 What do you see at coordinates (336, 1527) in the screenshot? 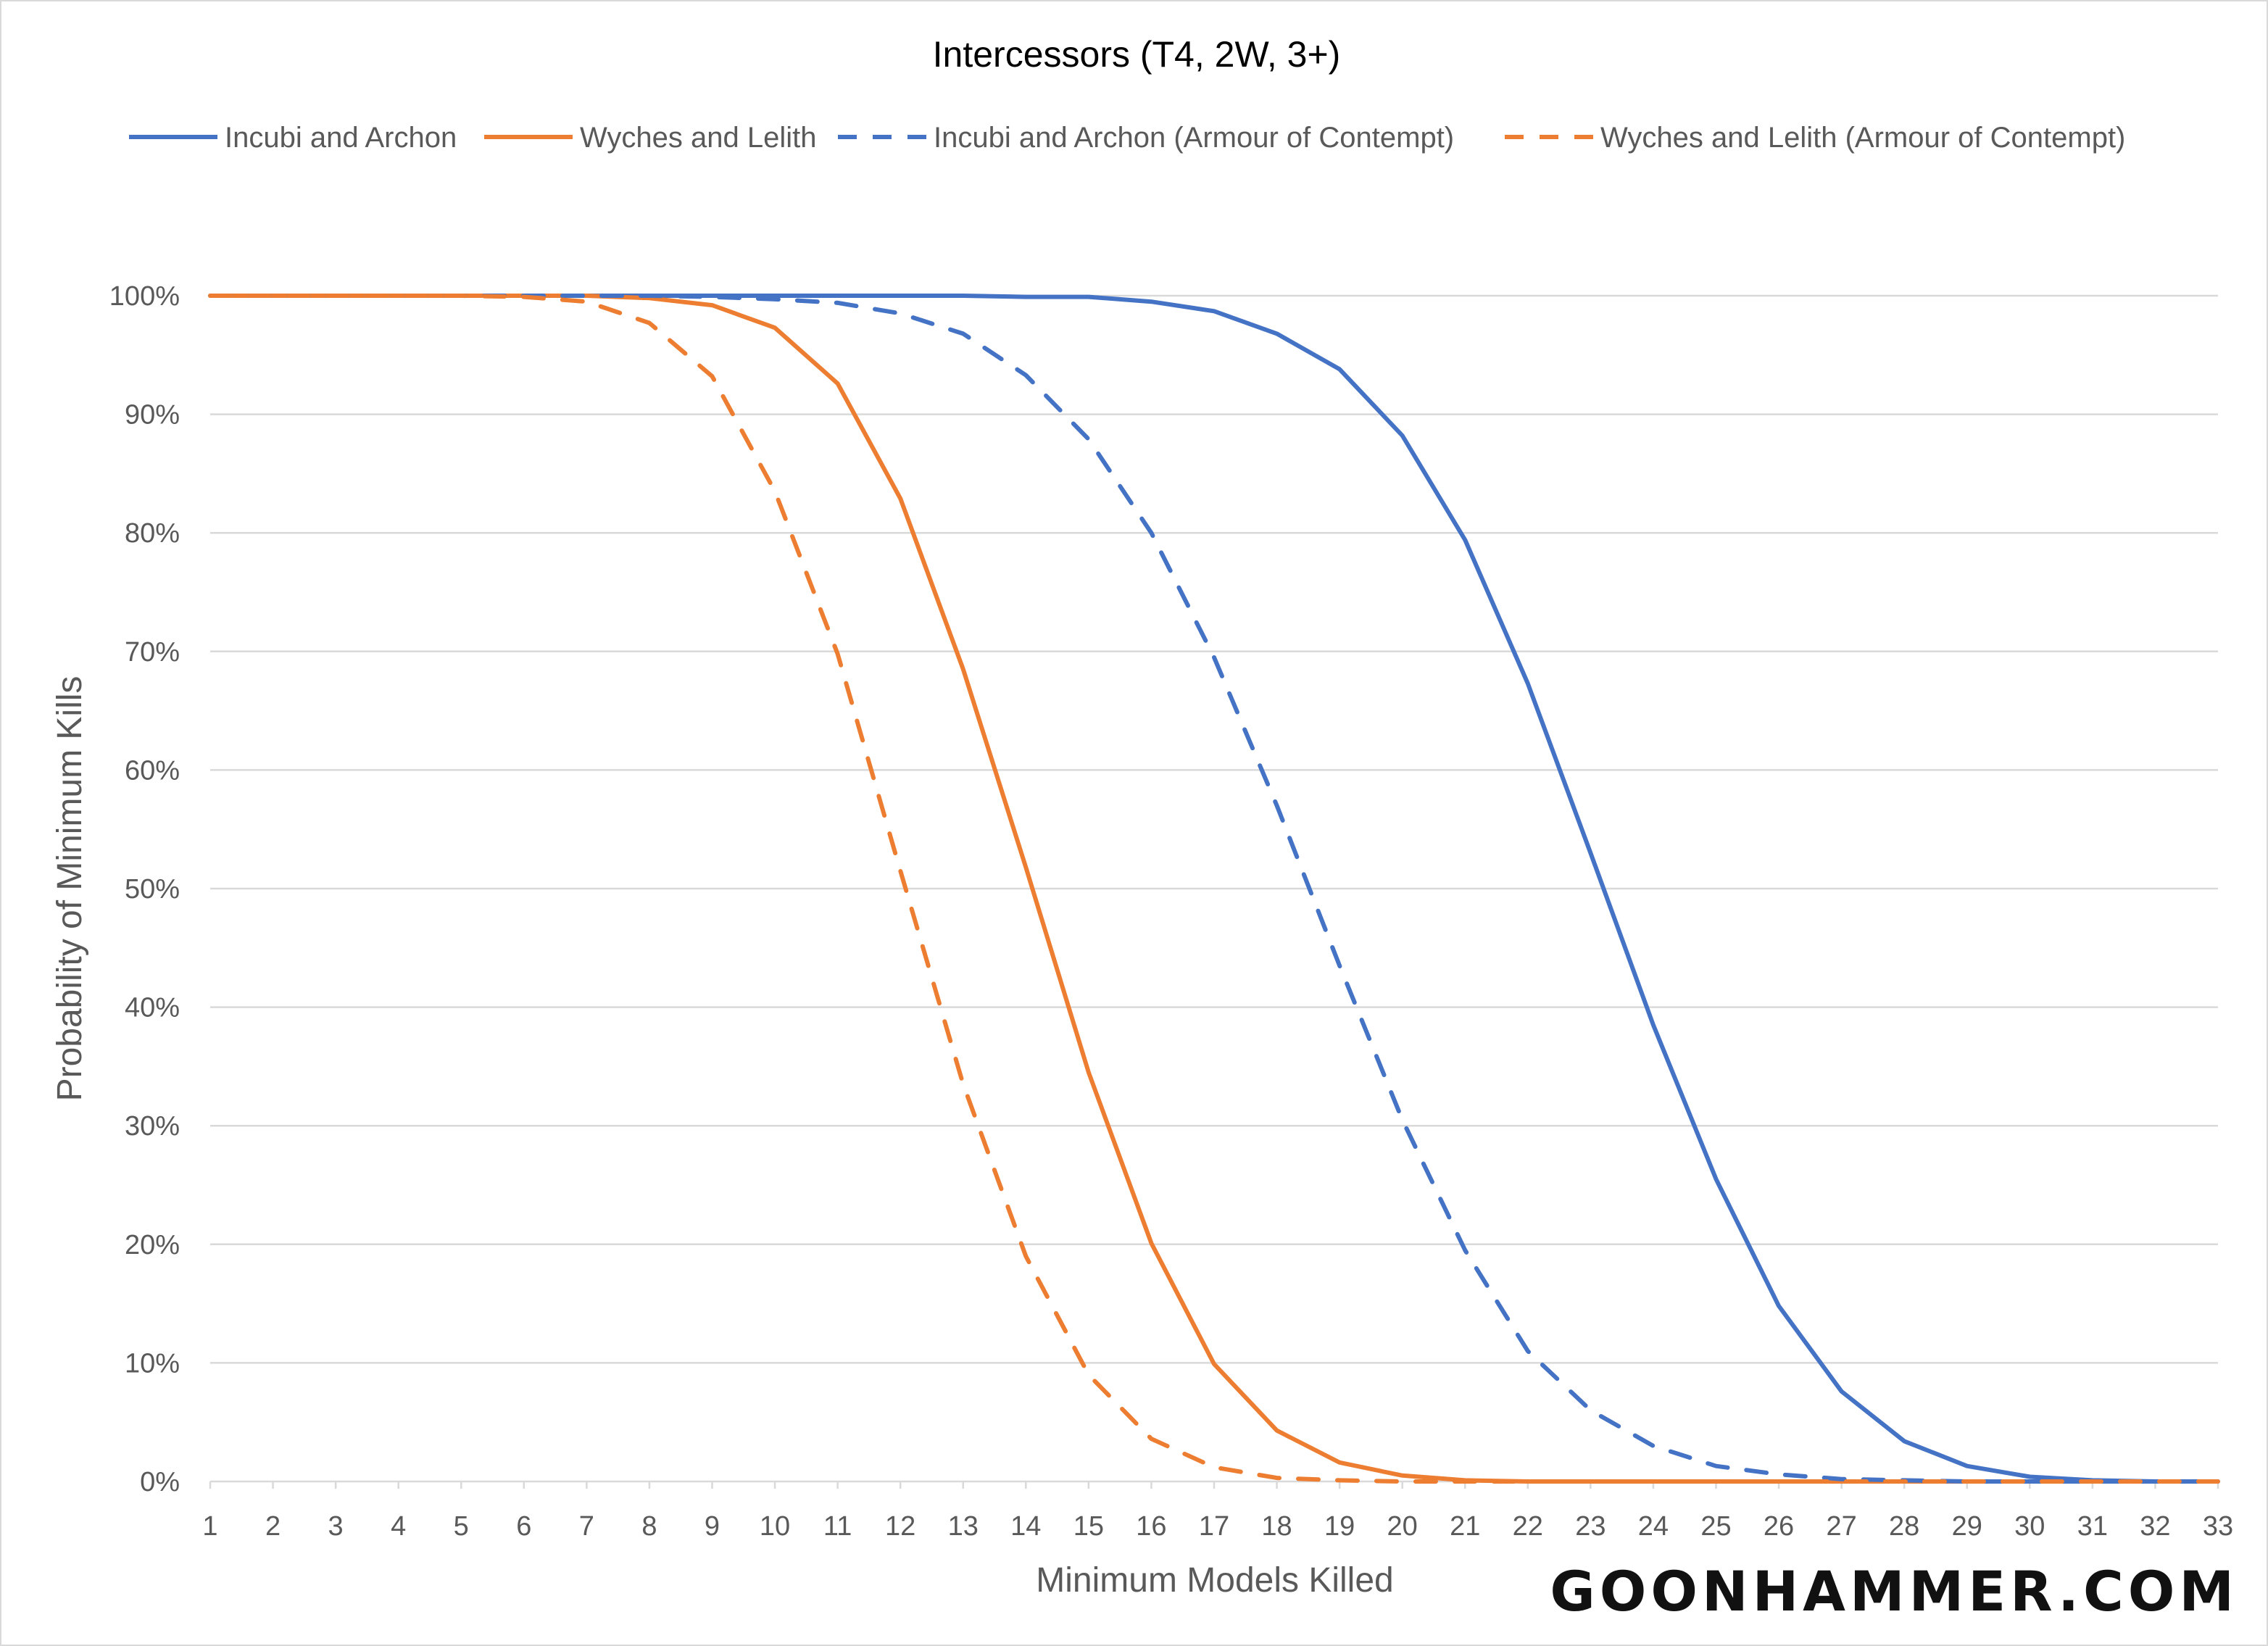
I see `x-tick-label: 3` at bounding box center [336, 1527].